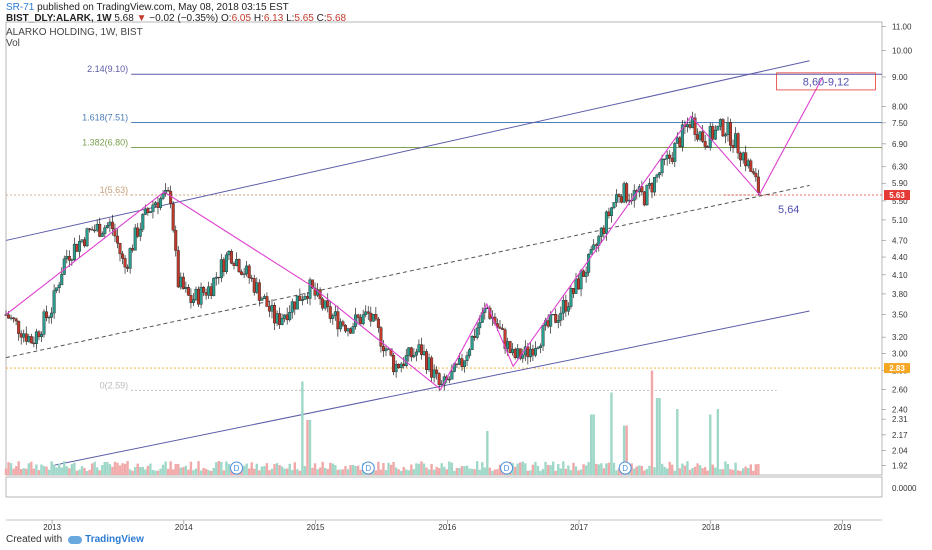 The image size is (932, 550). Describe the element at coordinates (75, 539) in the screenshot. I see `cloud-icon` at that location.